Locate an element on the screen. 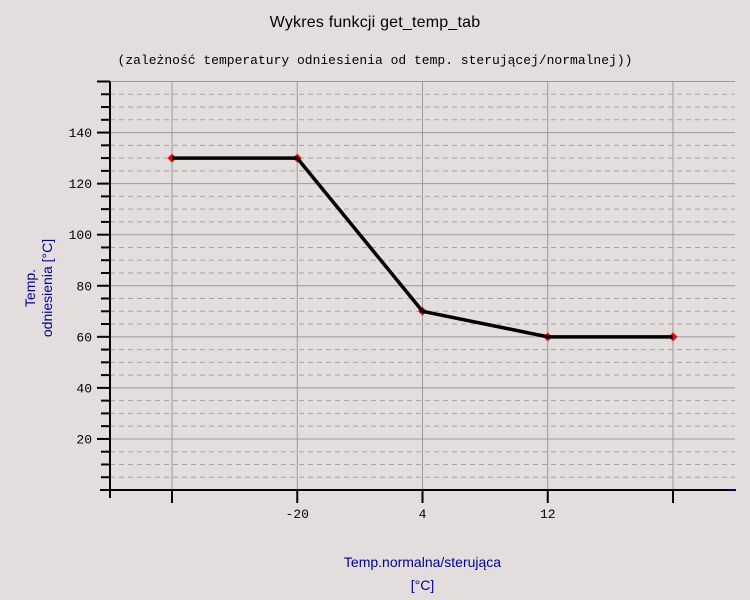 This screenshot has height=600, width=750. x-axis-label: Temp.normalna/sterująca [°C] is located at coordinates (422, 574).